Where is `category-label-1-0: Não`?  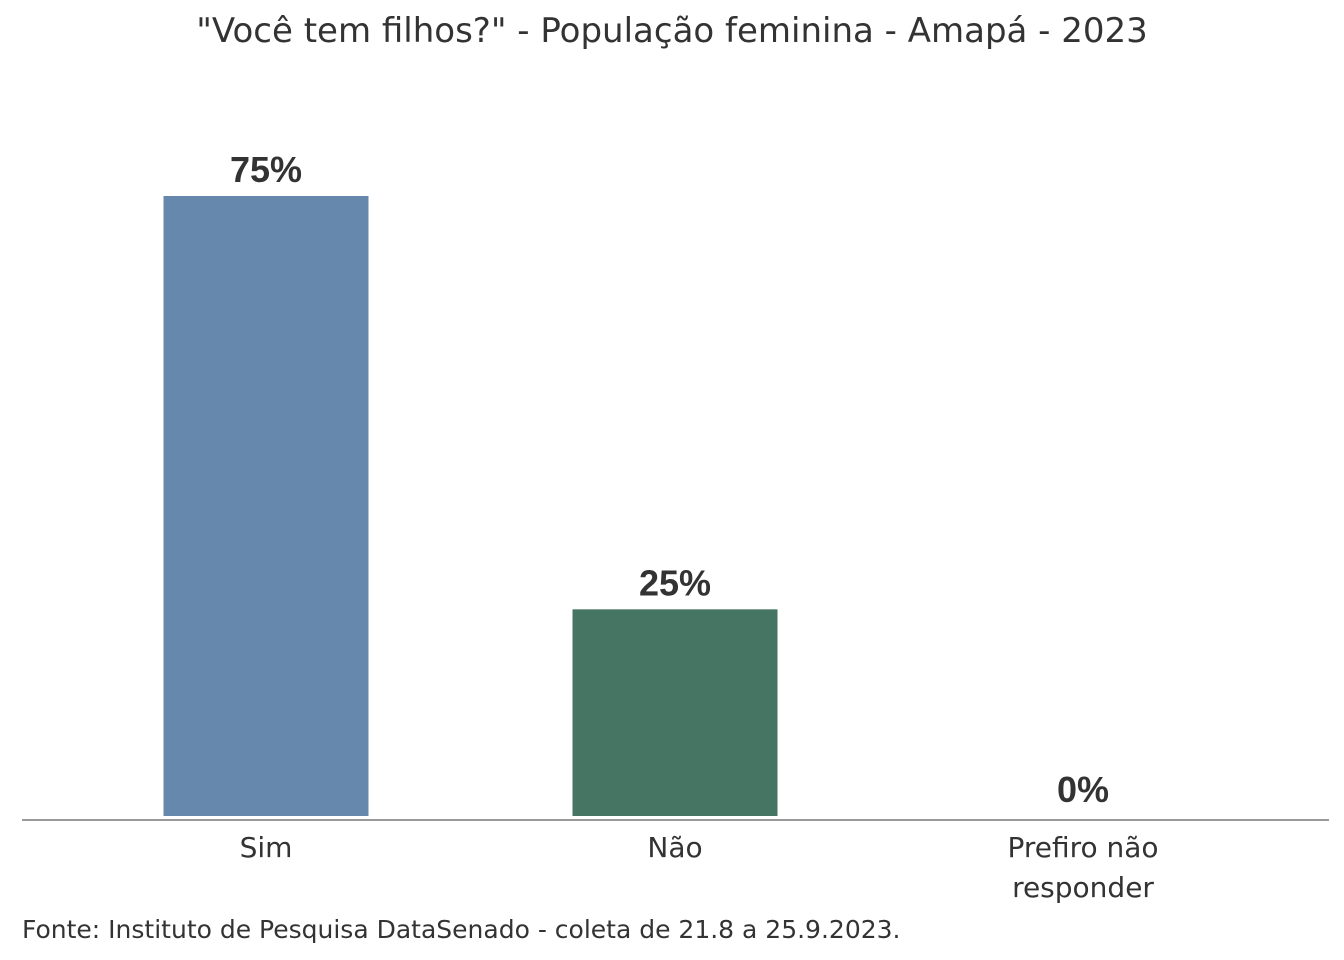 category-label-1-0: Não is located at coordinates (674, 847).